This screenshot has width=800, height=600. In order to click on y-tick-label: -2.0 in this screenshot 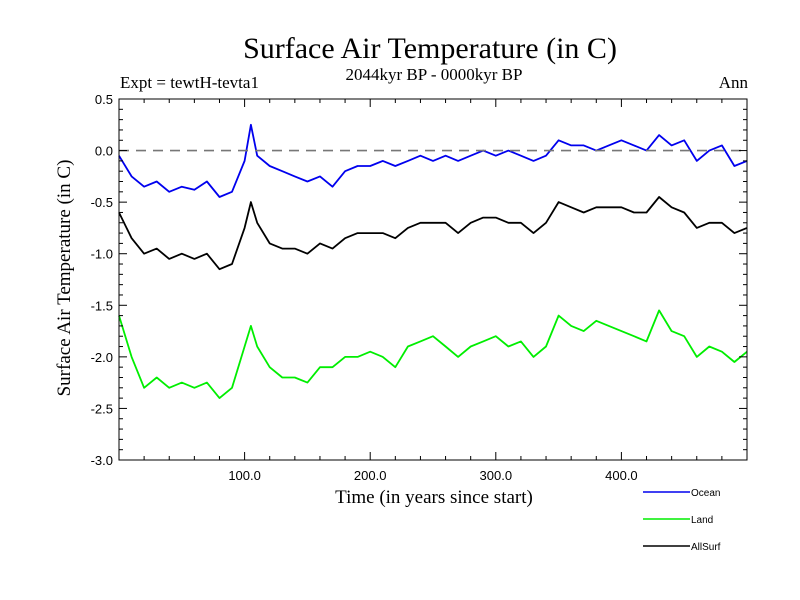, I will do `click(102, 357)`.